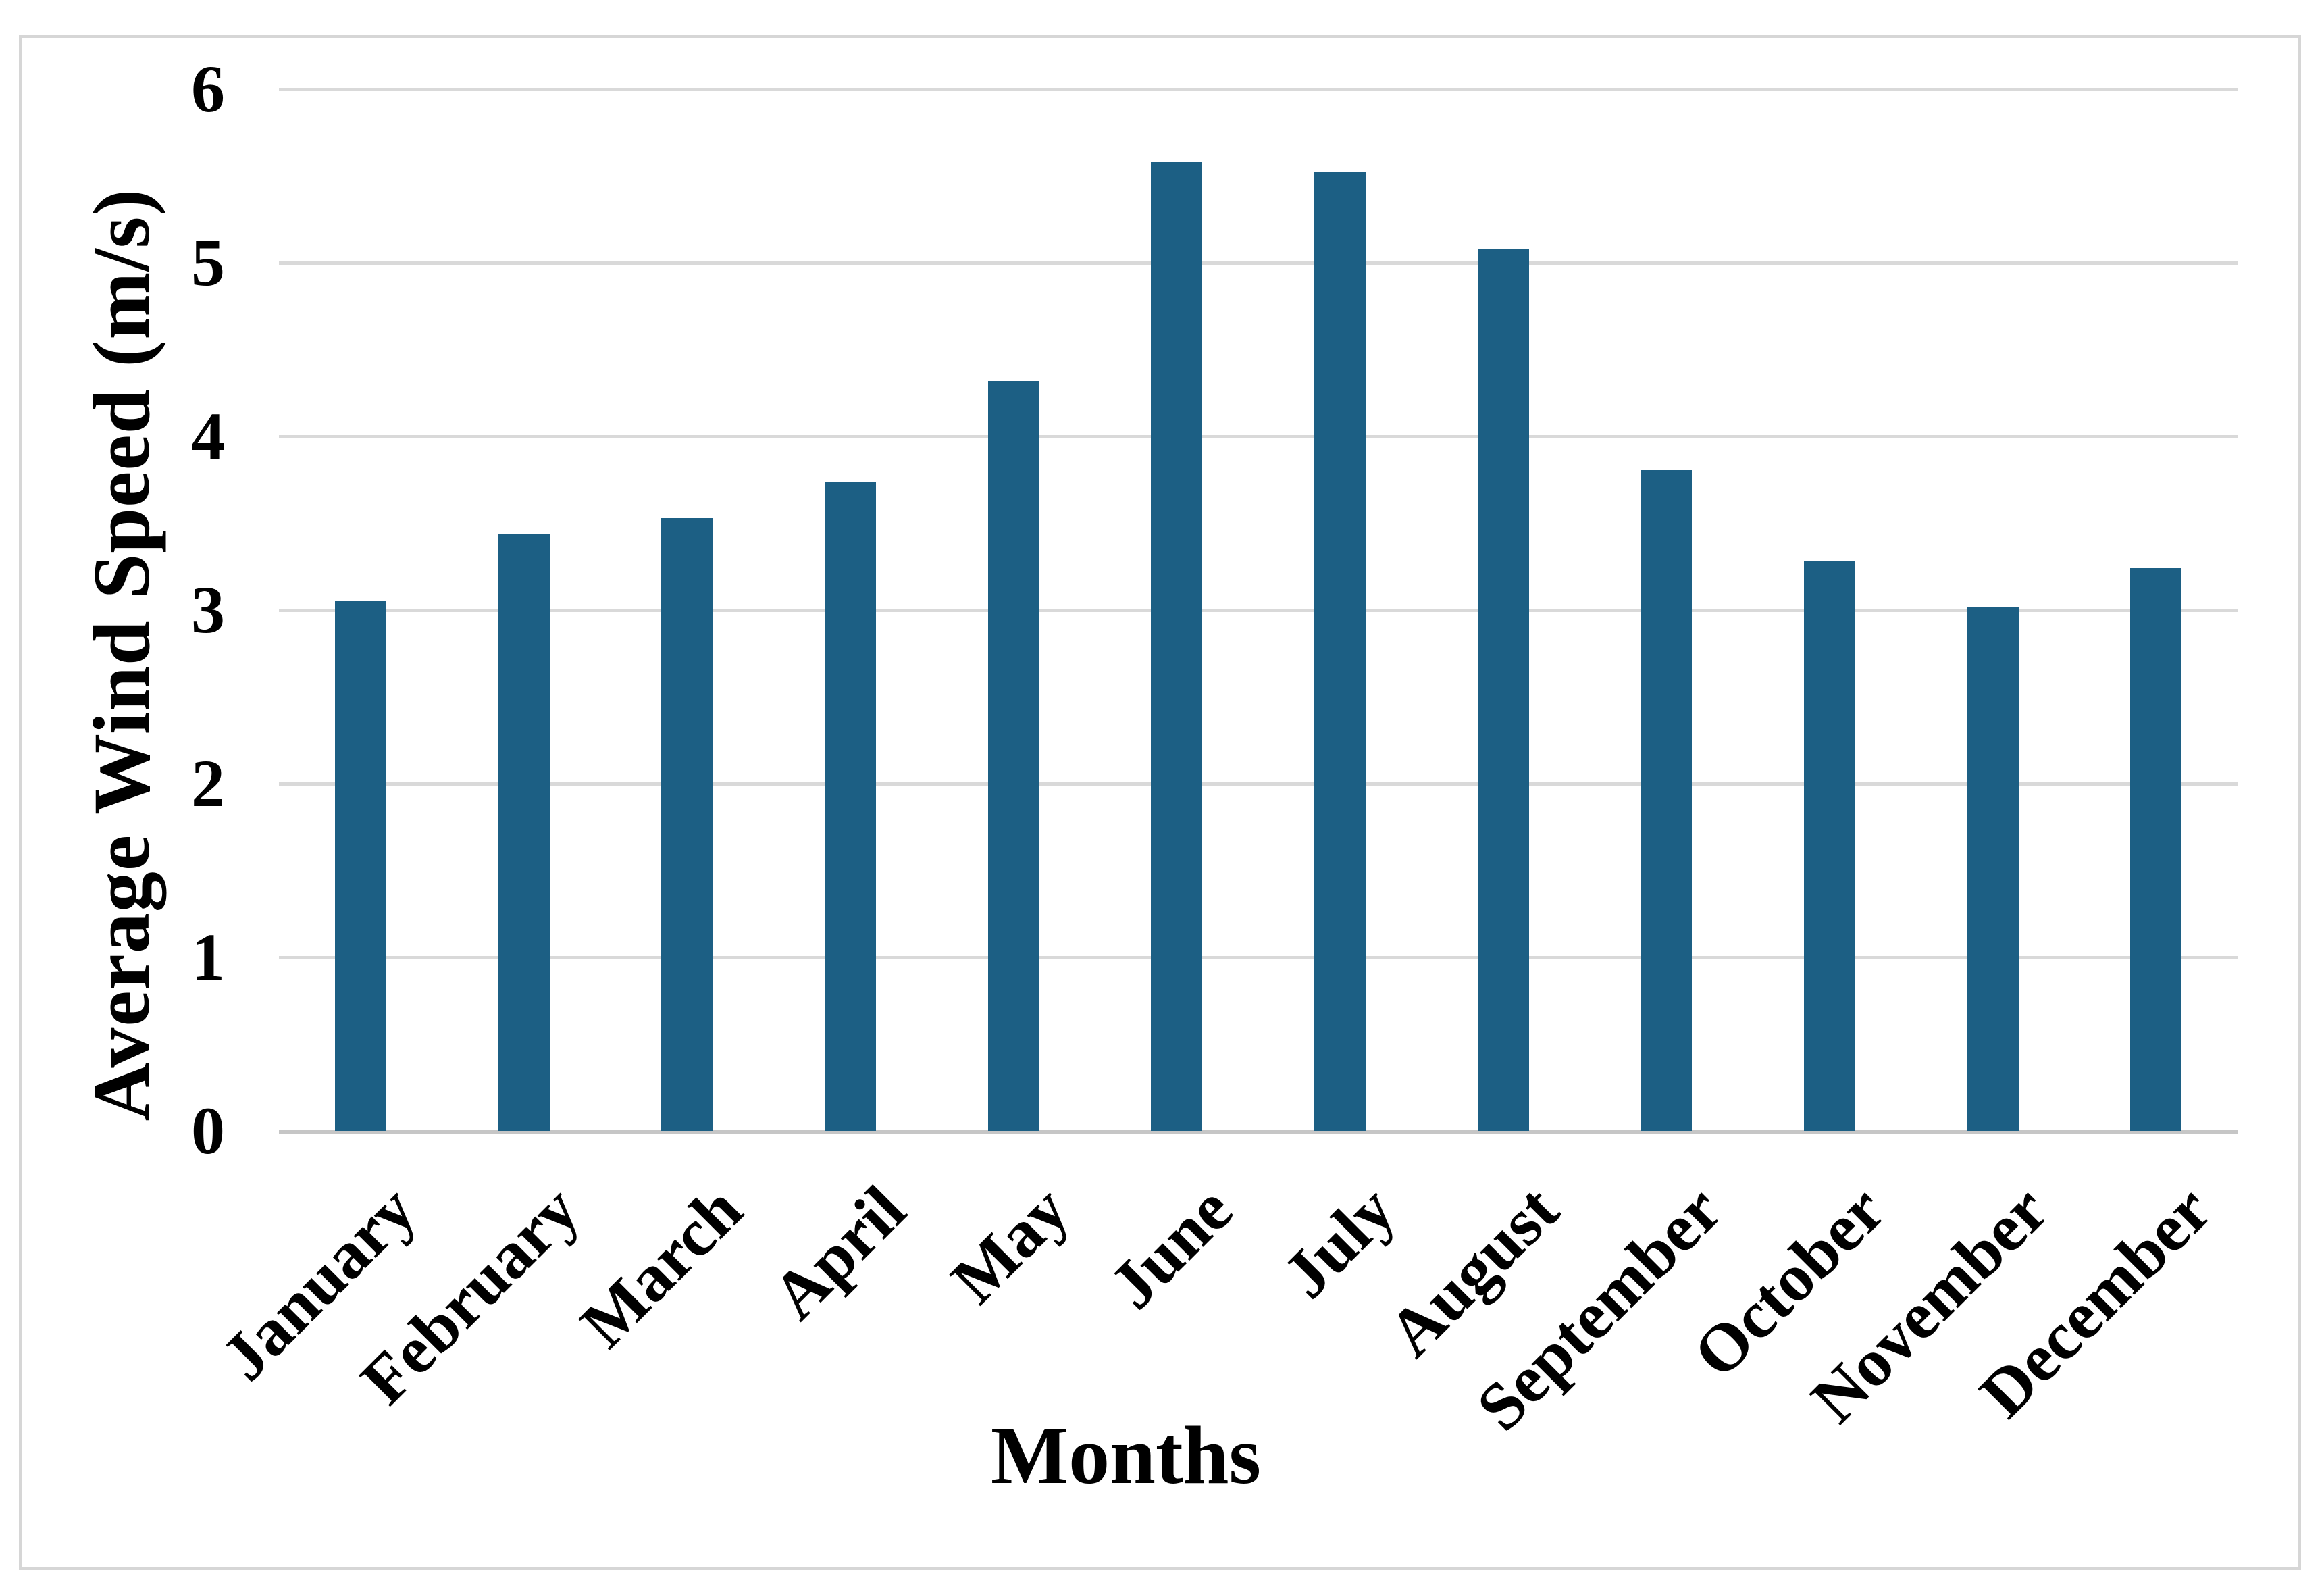 Image resolution: width=2324 pixels, height=1593 pixels. Describe the element at coordinates (208, 956) in the screenshot. I see `y-tick-label-1: 1` at that location.